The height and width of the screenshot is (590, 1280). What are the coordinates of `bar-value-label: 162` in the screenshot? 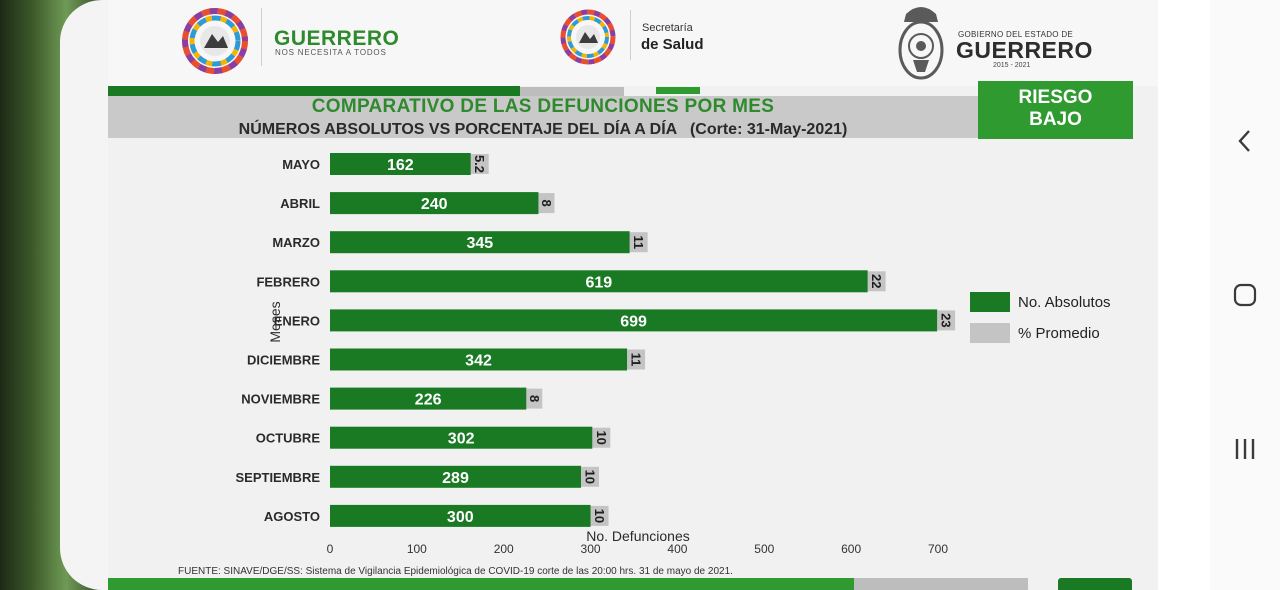 It's located at (400, 165).